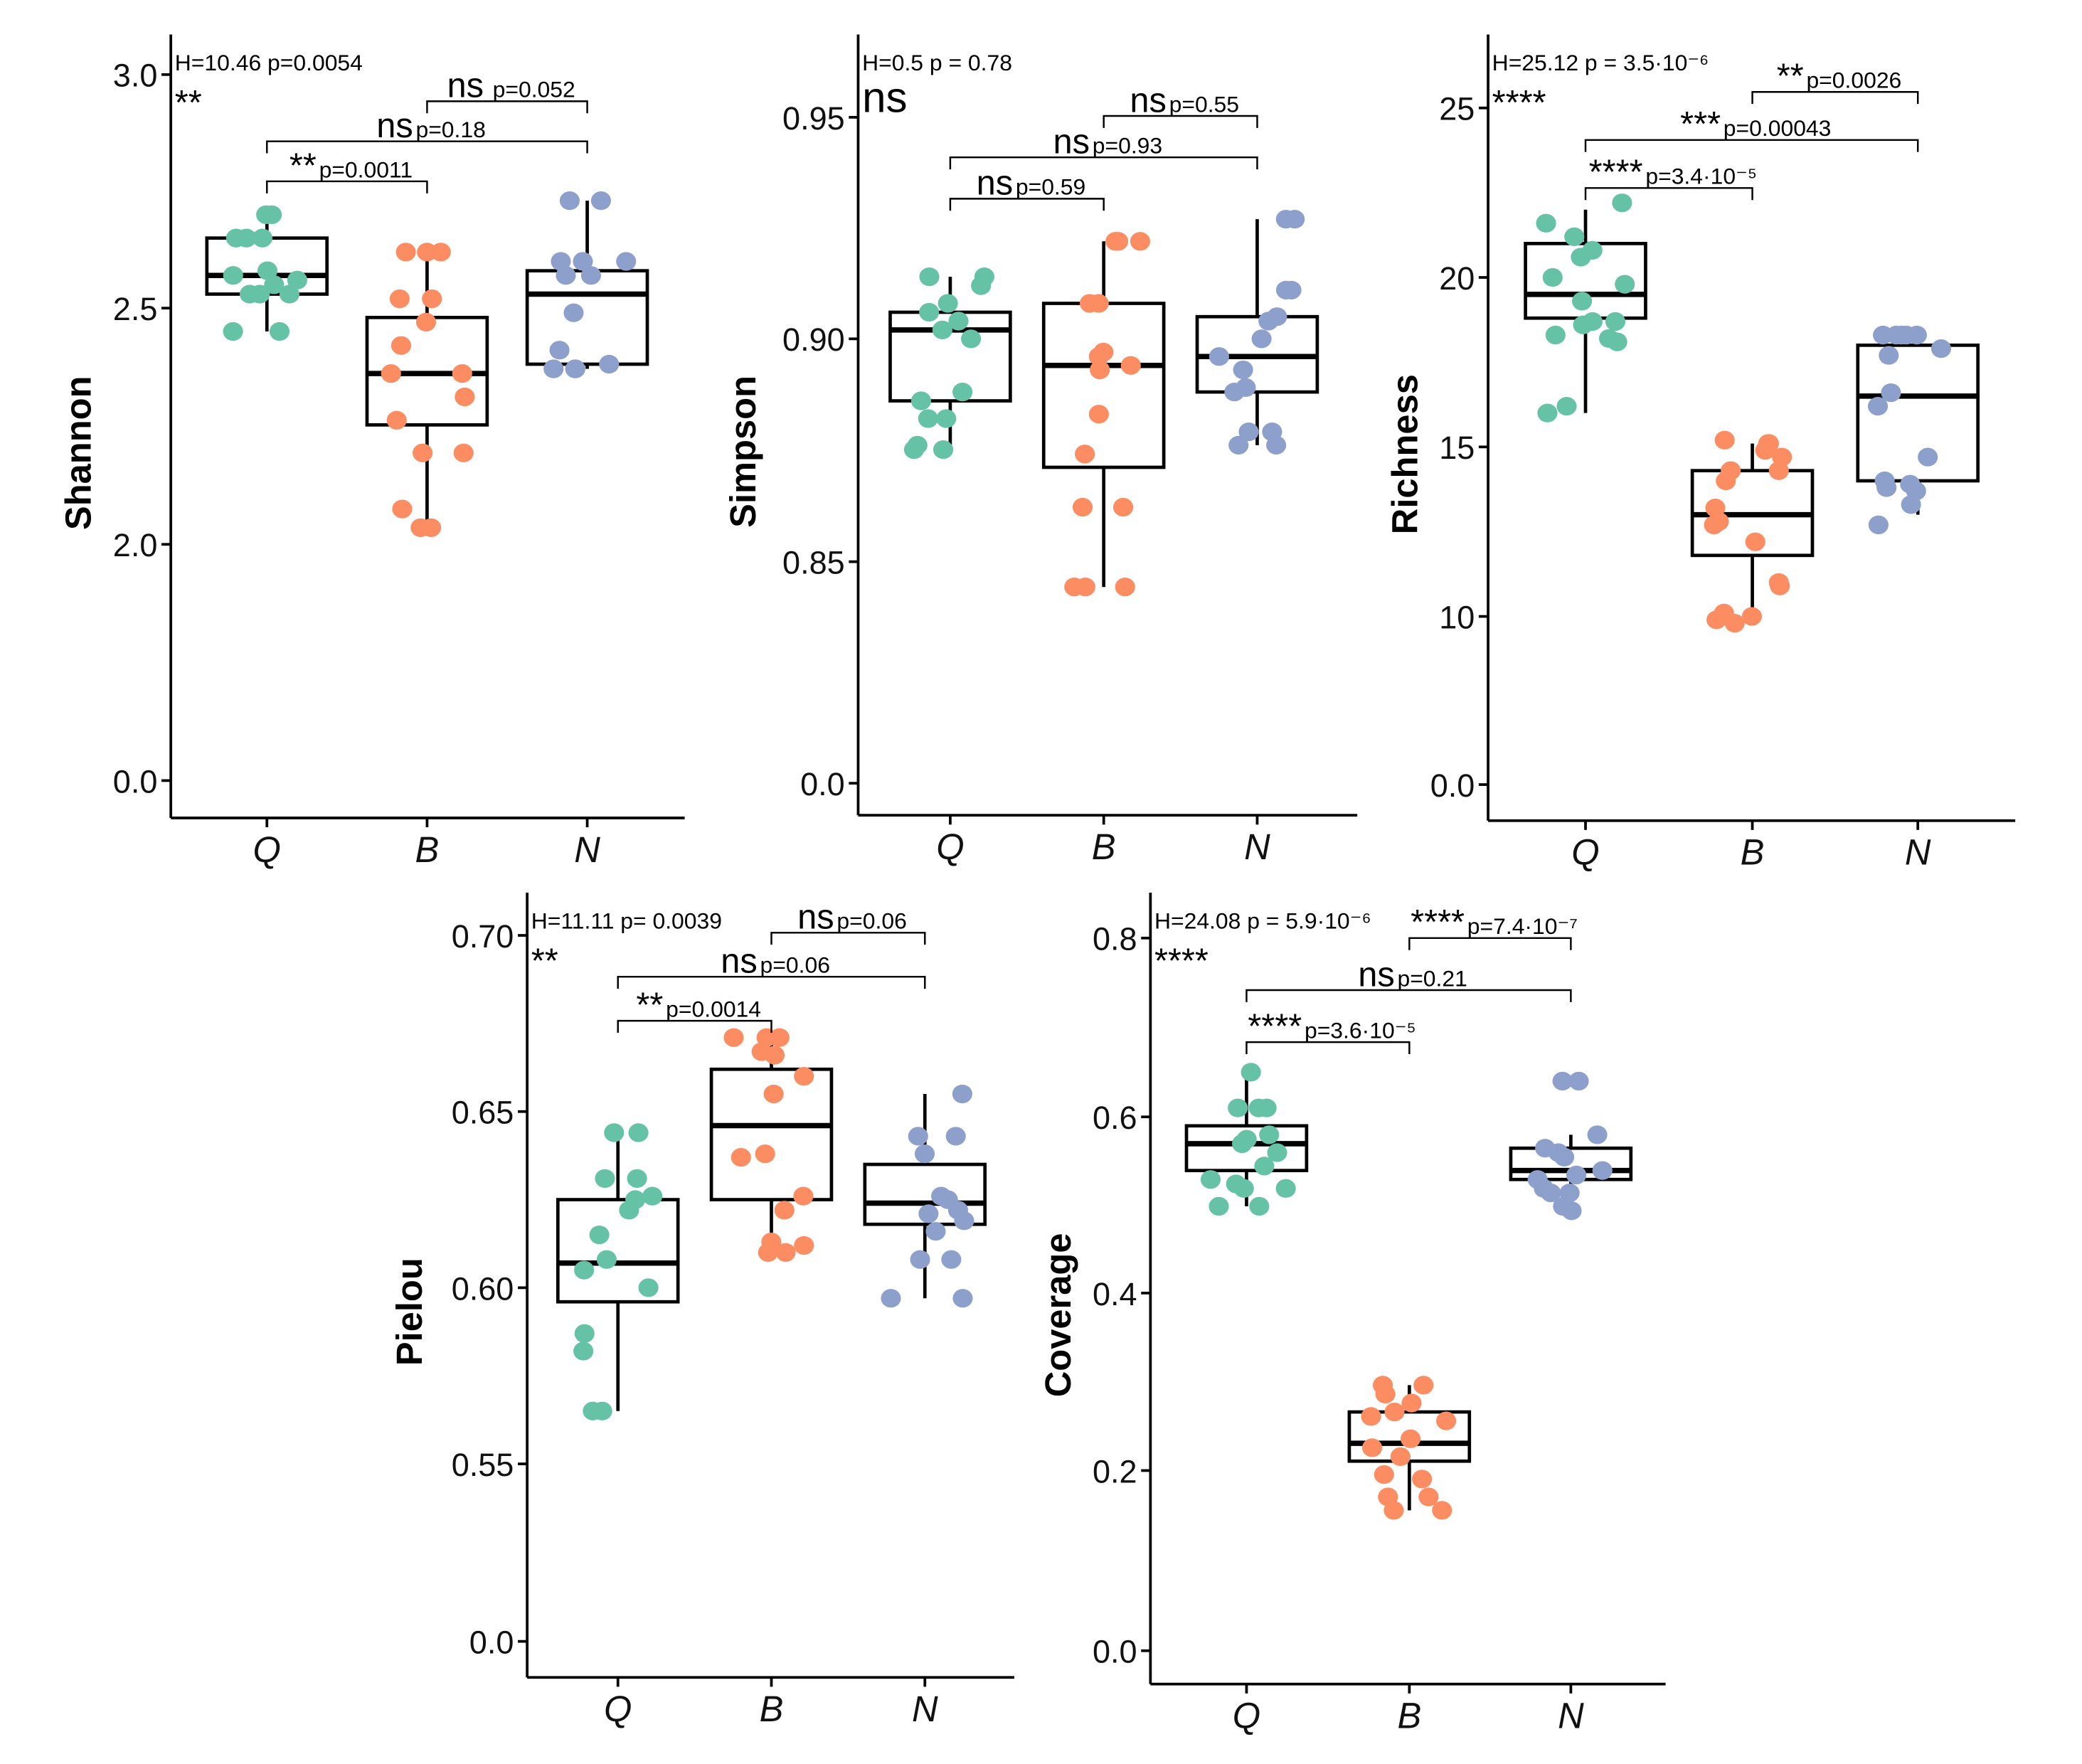 This screenshot has width=2082, height=1764. I want to click on comparison-label: ns p=0.55, so click(1184, 100).